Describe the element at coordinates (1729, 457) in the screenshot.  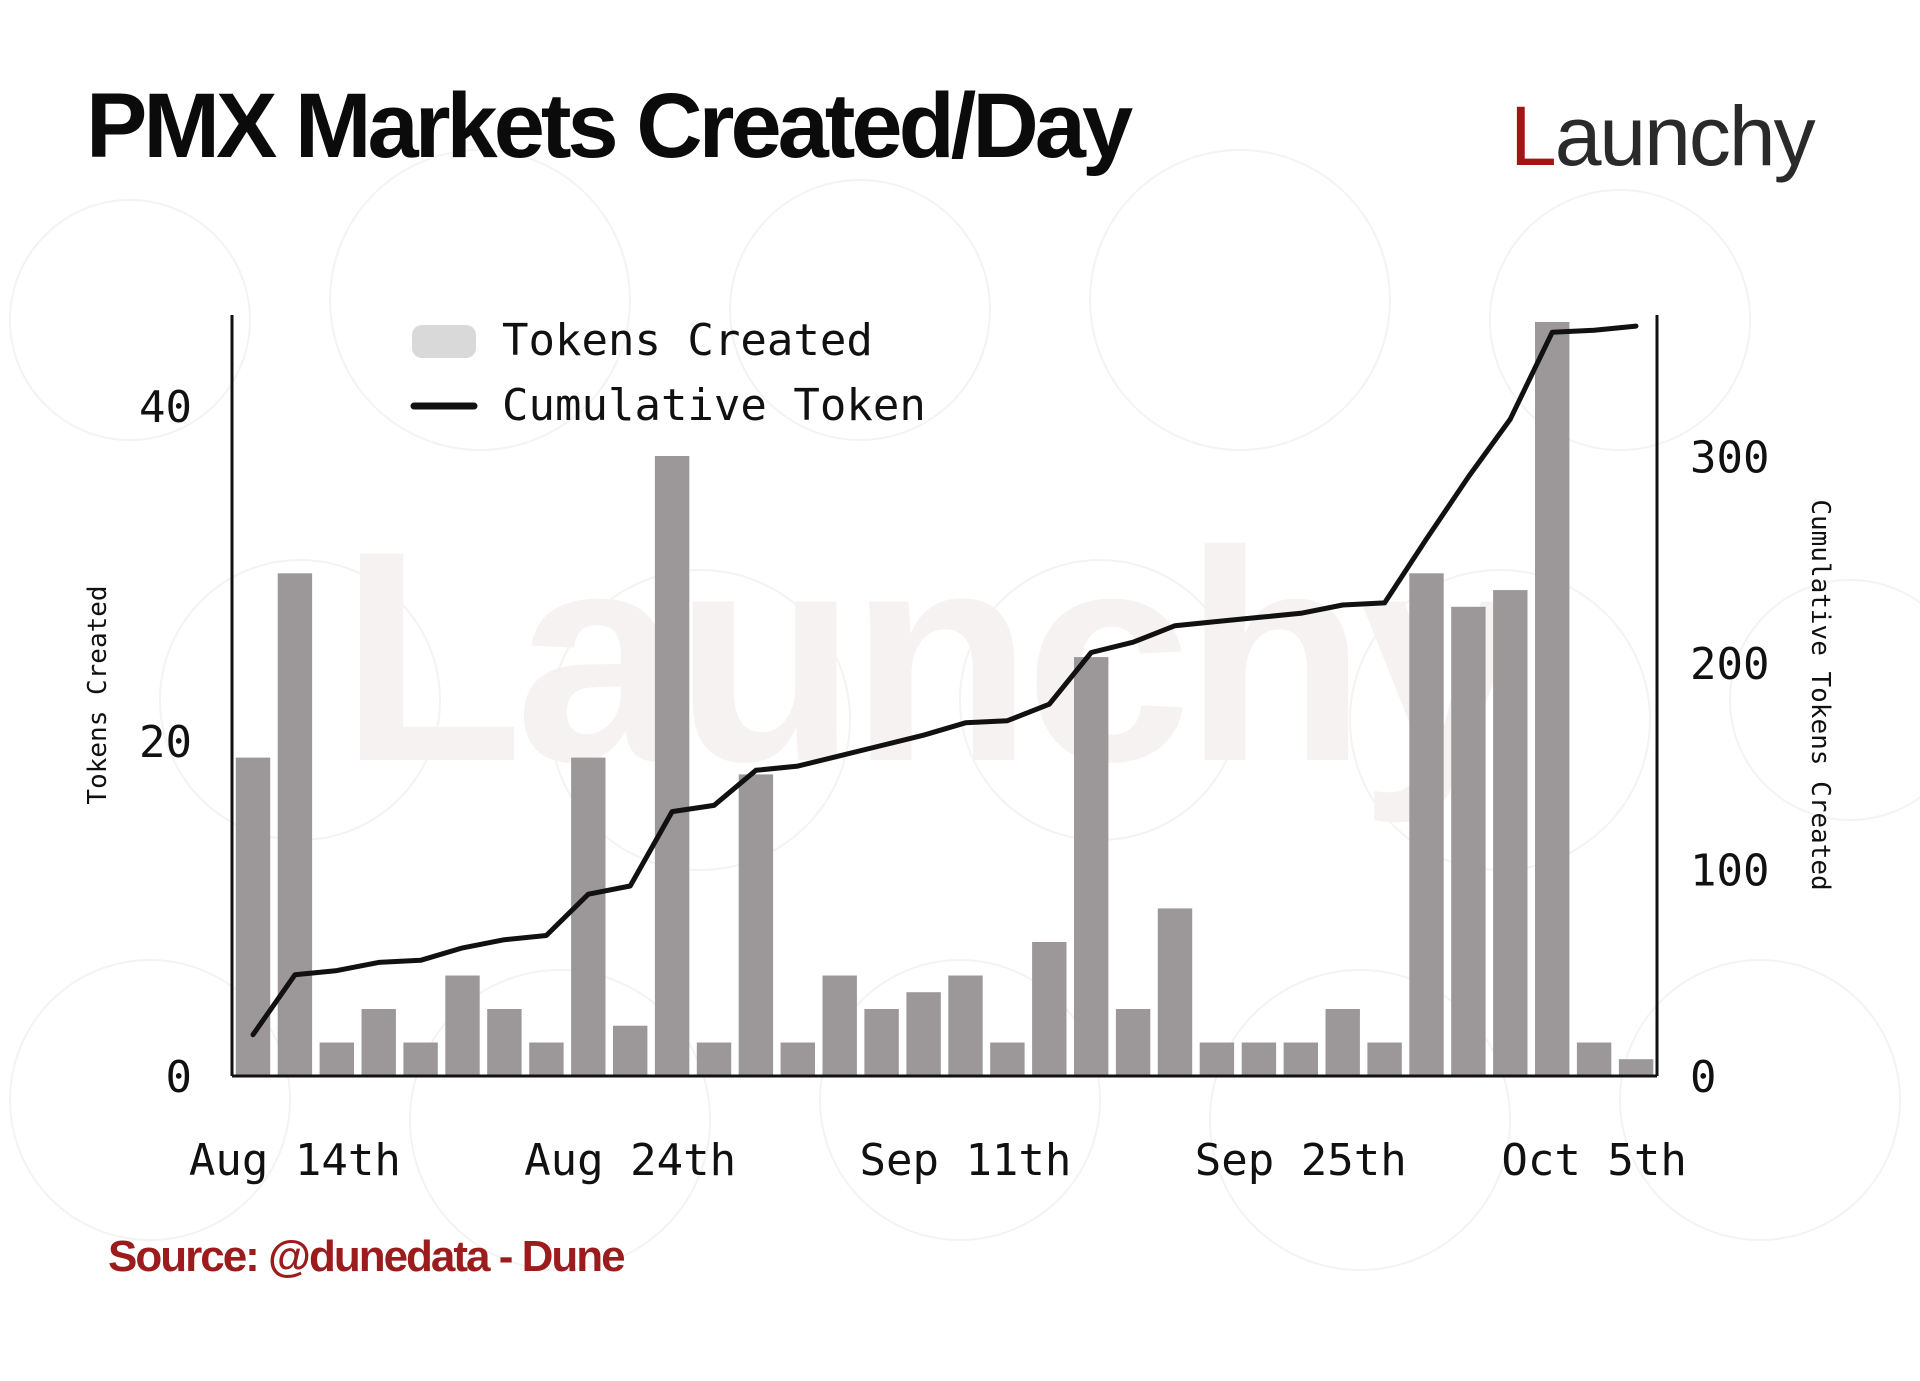
I see `right-tick-300: 300` at that location.